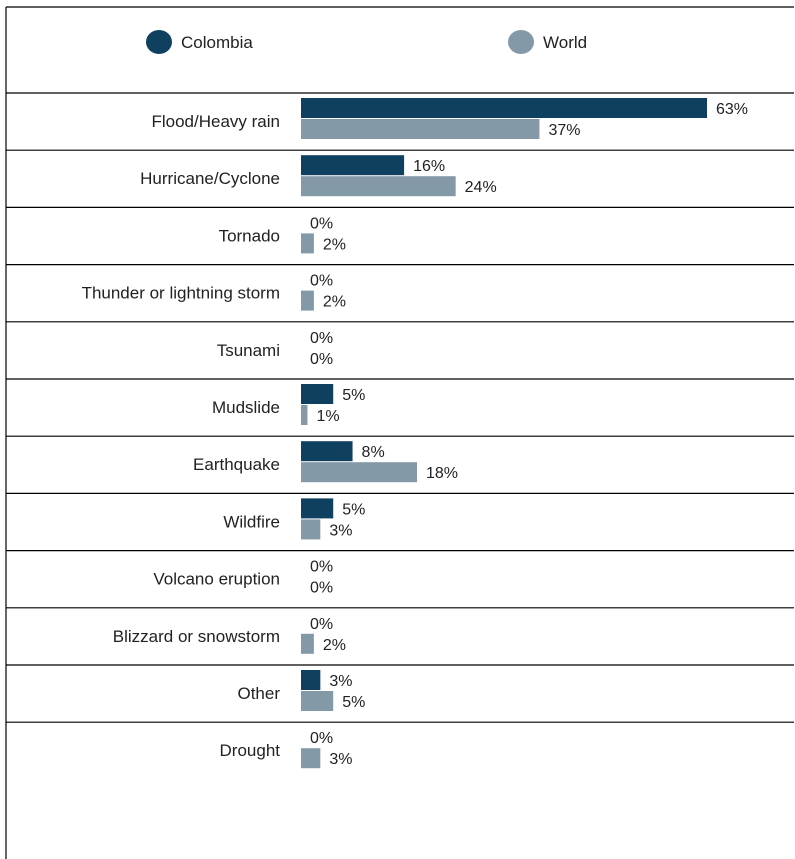 The height and width of the screenshot is (859, 795). I want to click on legend: Colombia World, so click(366, 42).